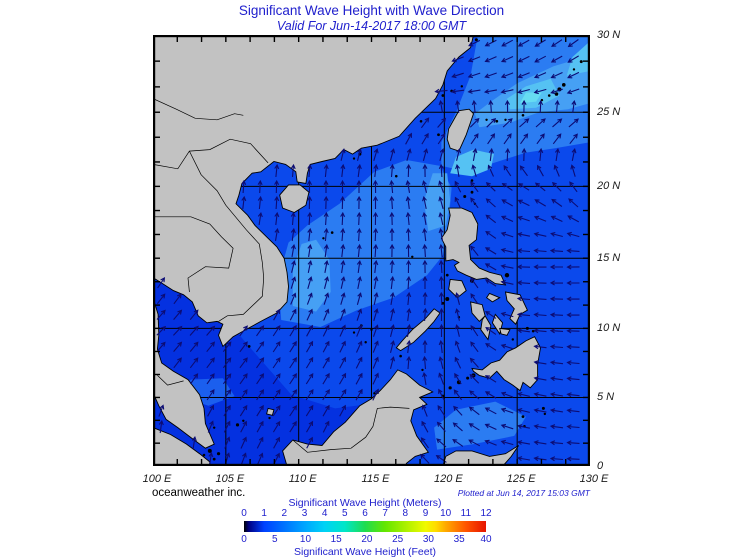  Describe the element at coordinates (609, 186) in the screenshot. I see `lat-label: 20 N` at that location.